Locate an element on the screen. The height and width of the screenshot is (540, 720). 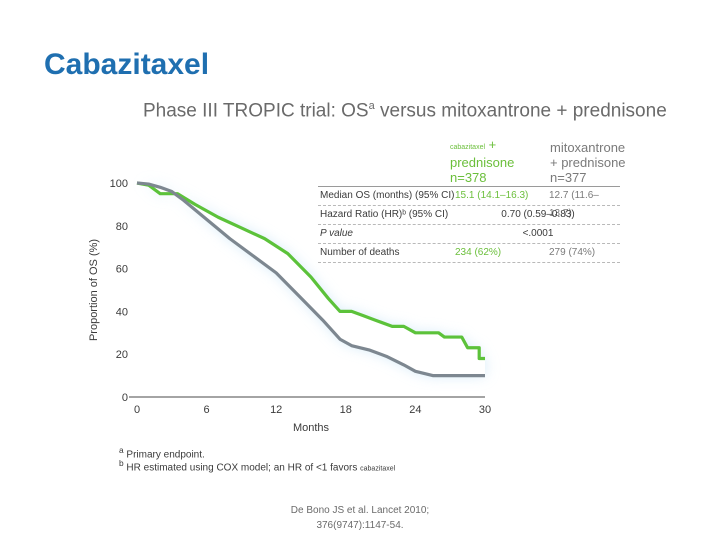
x-tick-label: 30 is located at coordinates (485, 410).